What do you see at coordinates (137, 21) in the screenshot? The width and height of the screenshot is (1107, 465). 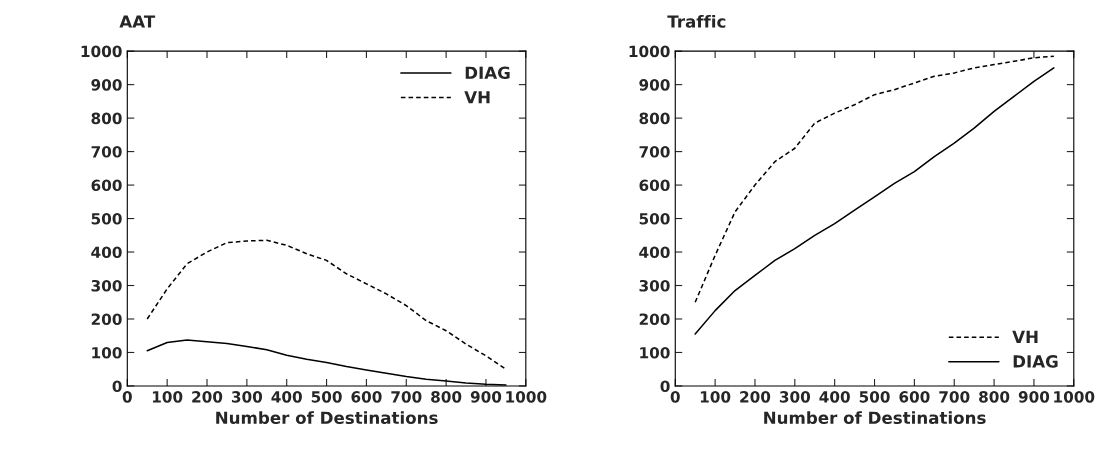 I see `y-axis-title: AAT` at bounding box center [137, 21].